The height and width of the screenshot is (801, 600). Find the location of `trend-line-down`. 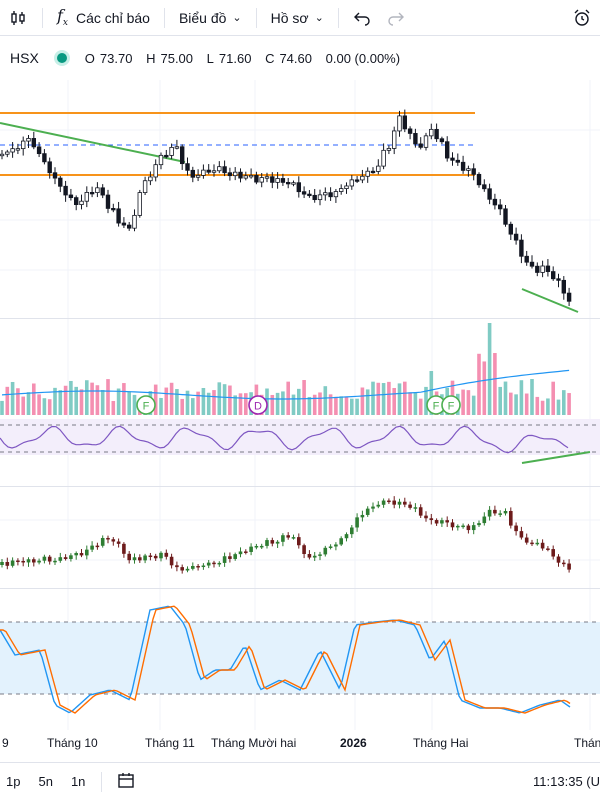

trend-line-down is located at coordinates (93, 142).